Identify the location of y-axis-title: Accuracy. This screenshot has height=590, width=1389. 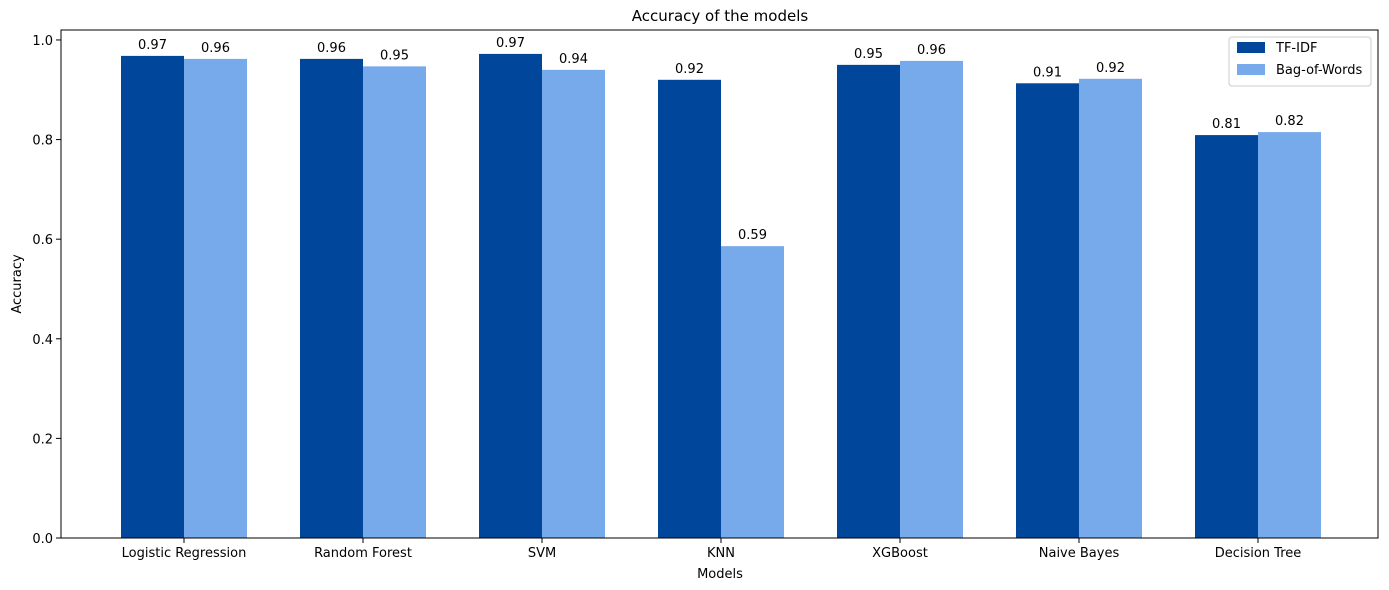
(17, 284).